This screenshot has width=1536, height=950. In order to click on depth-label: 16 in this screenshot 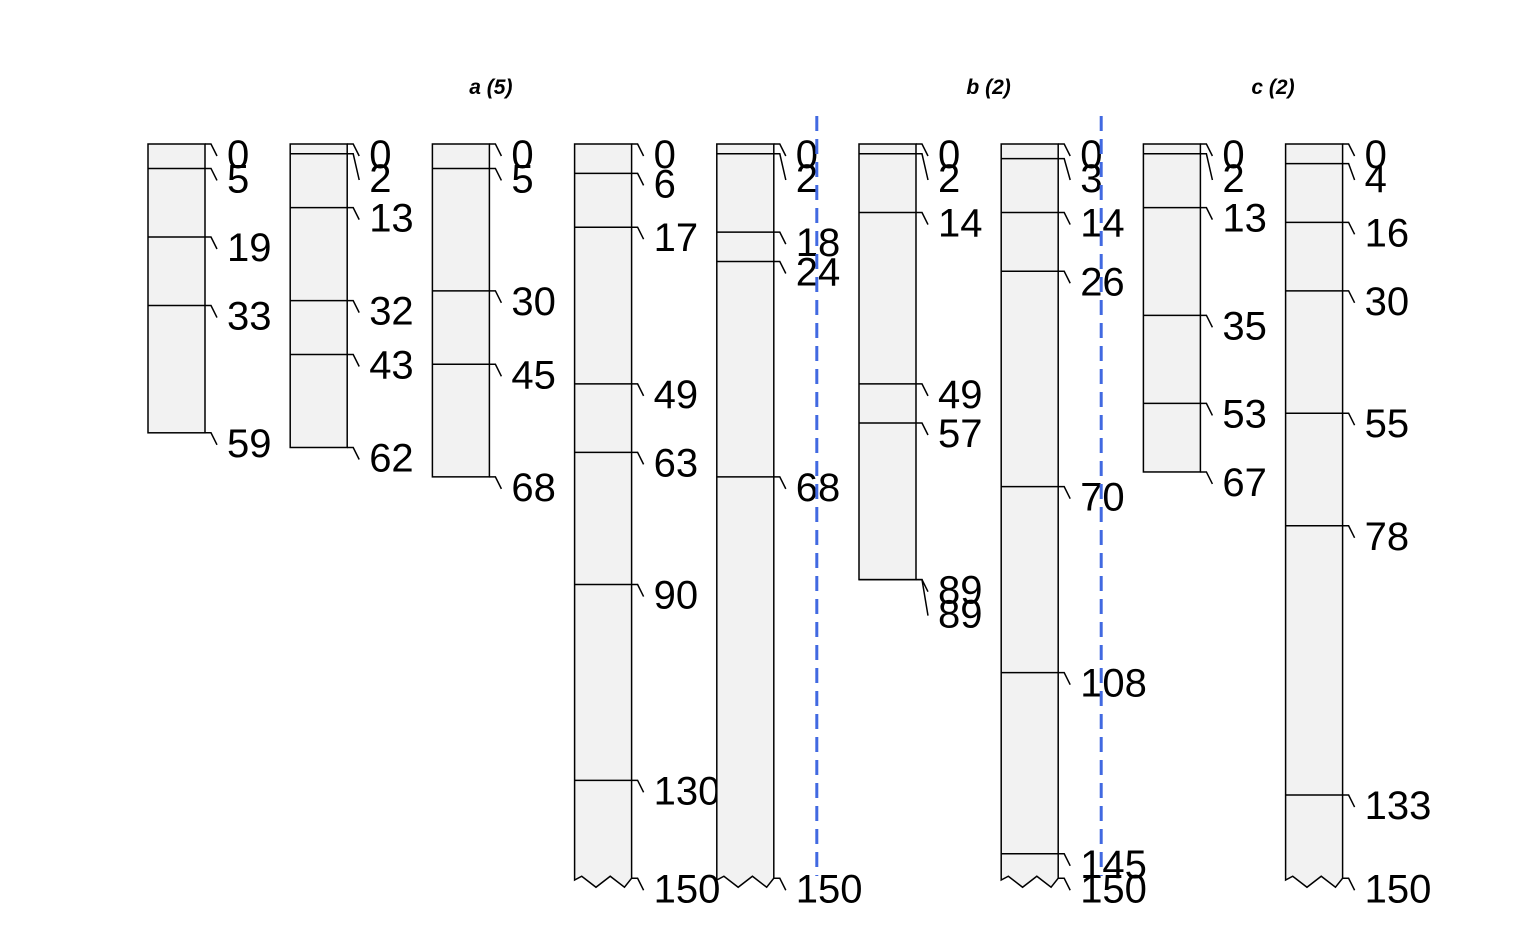, I will do `click(1387, 233)`.